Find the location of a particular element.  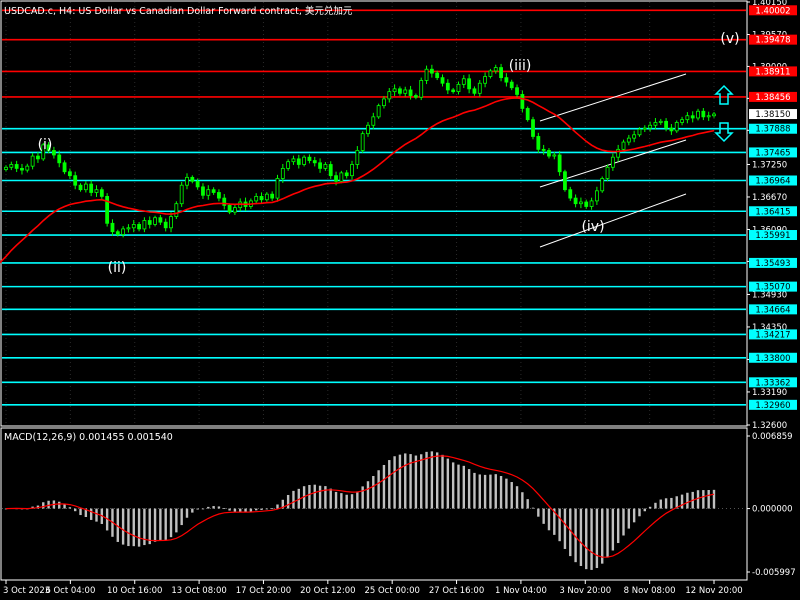

up-arrow-icon is located at coordinates (724, 94).